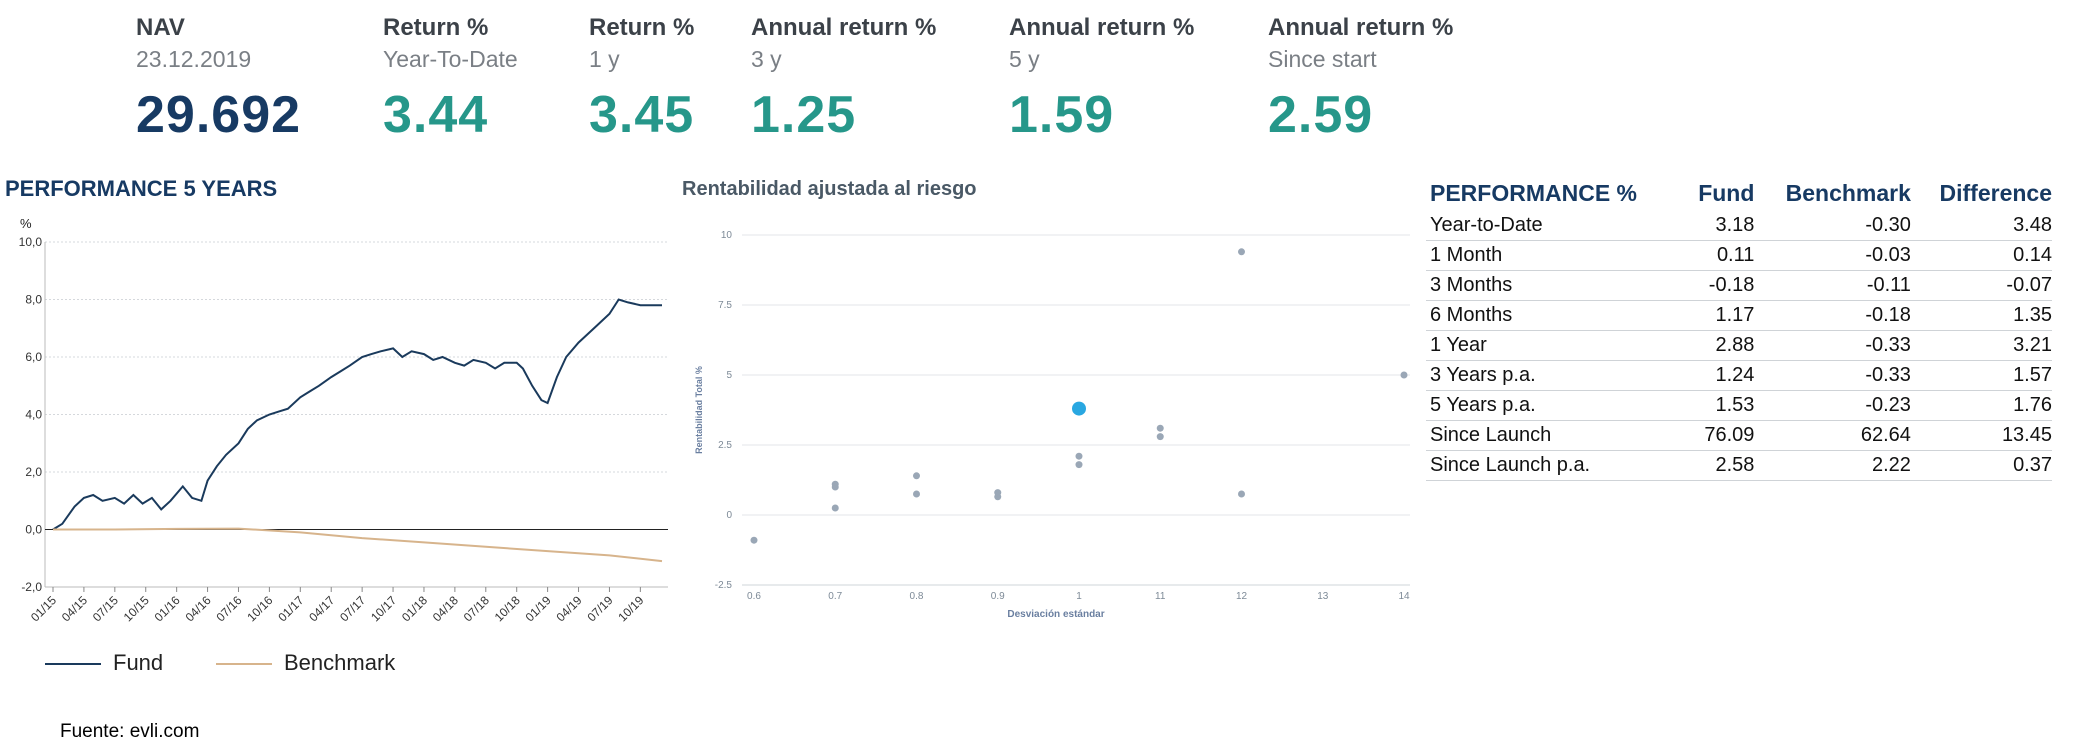 The width and height of the screenshot is (2091, 756). Describe the element at coordinates (1832, 465) in the screenshot. I see `table-cell: 2.22` at that location.